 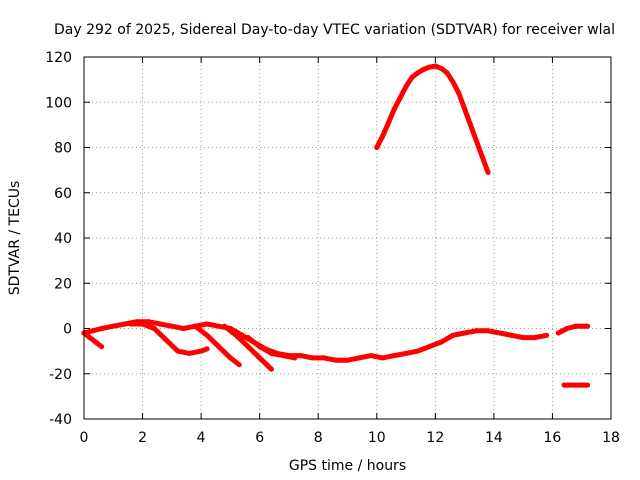 What do you see at coordinates (318, 438) in the screenshot?
I see `x-tick-label: 8` at bounding box center [318, 438].